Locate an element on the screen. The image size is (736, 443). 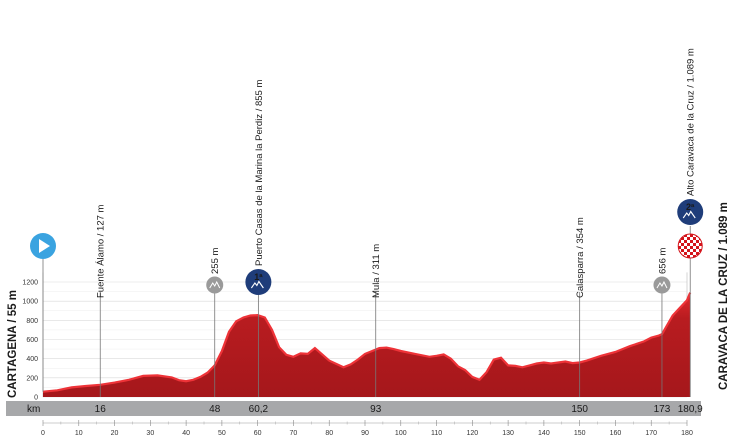
x-tick-label: 40 is located at coordinates (186, 433).